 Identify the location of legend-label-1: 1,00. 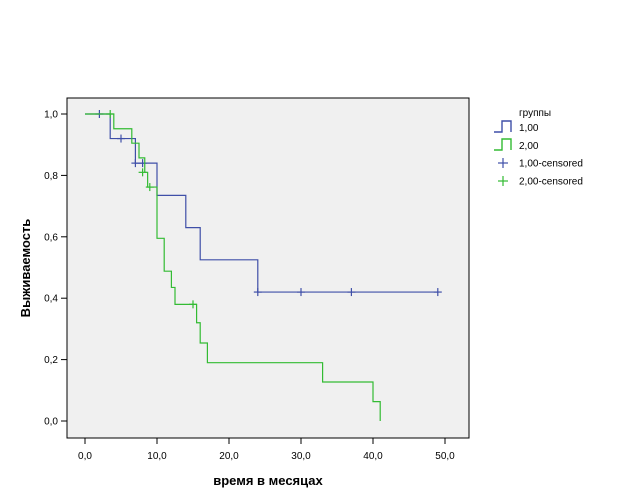
(529, 128).